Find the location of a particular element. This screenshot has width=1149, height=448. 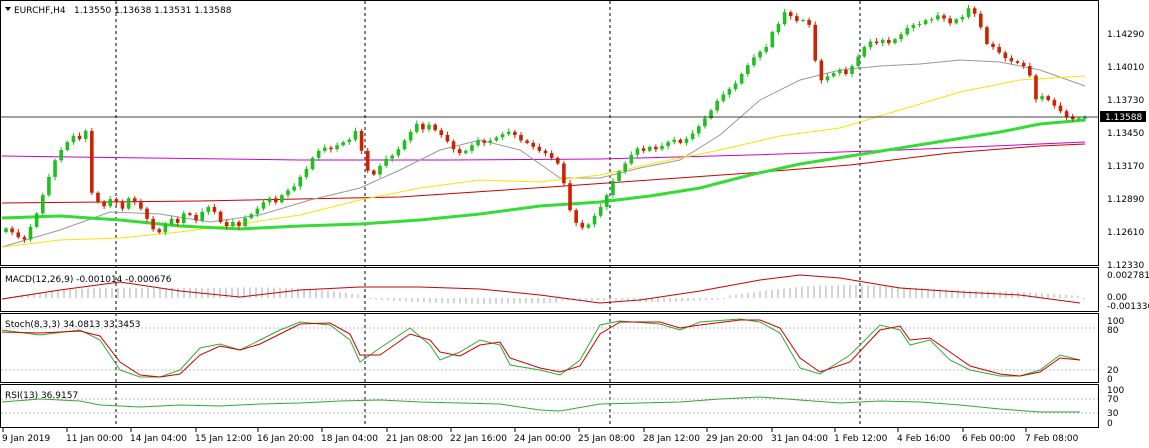

macd-axis-label: -0.001336 is located at coordinates (1128, 307).